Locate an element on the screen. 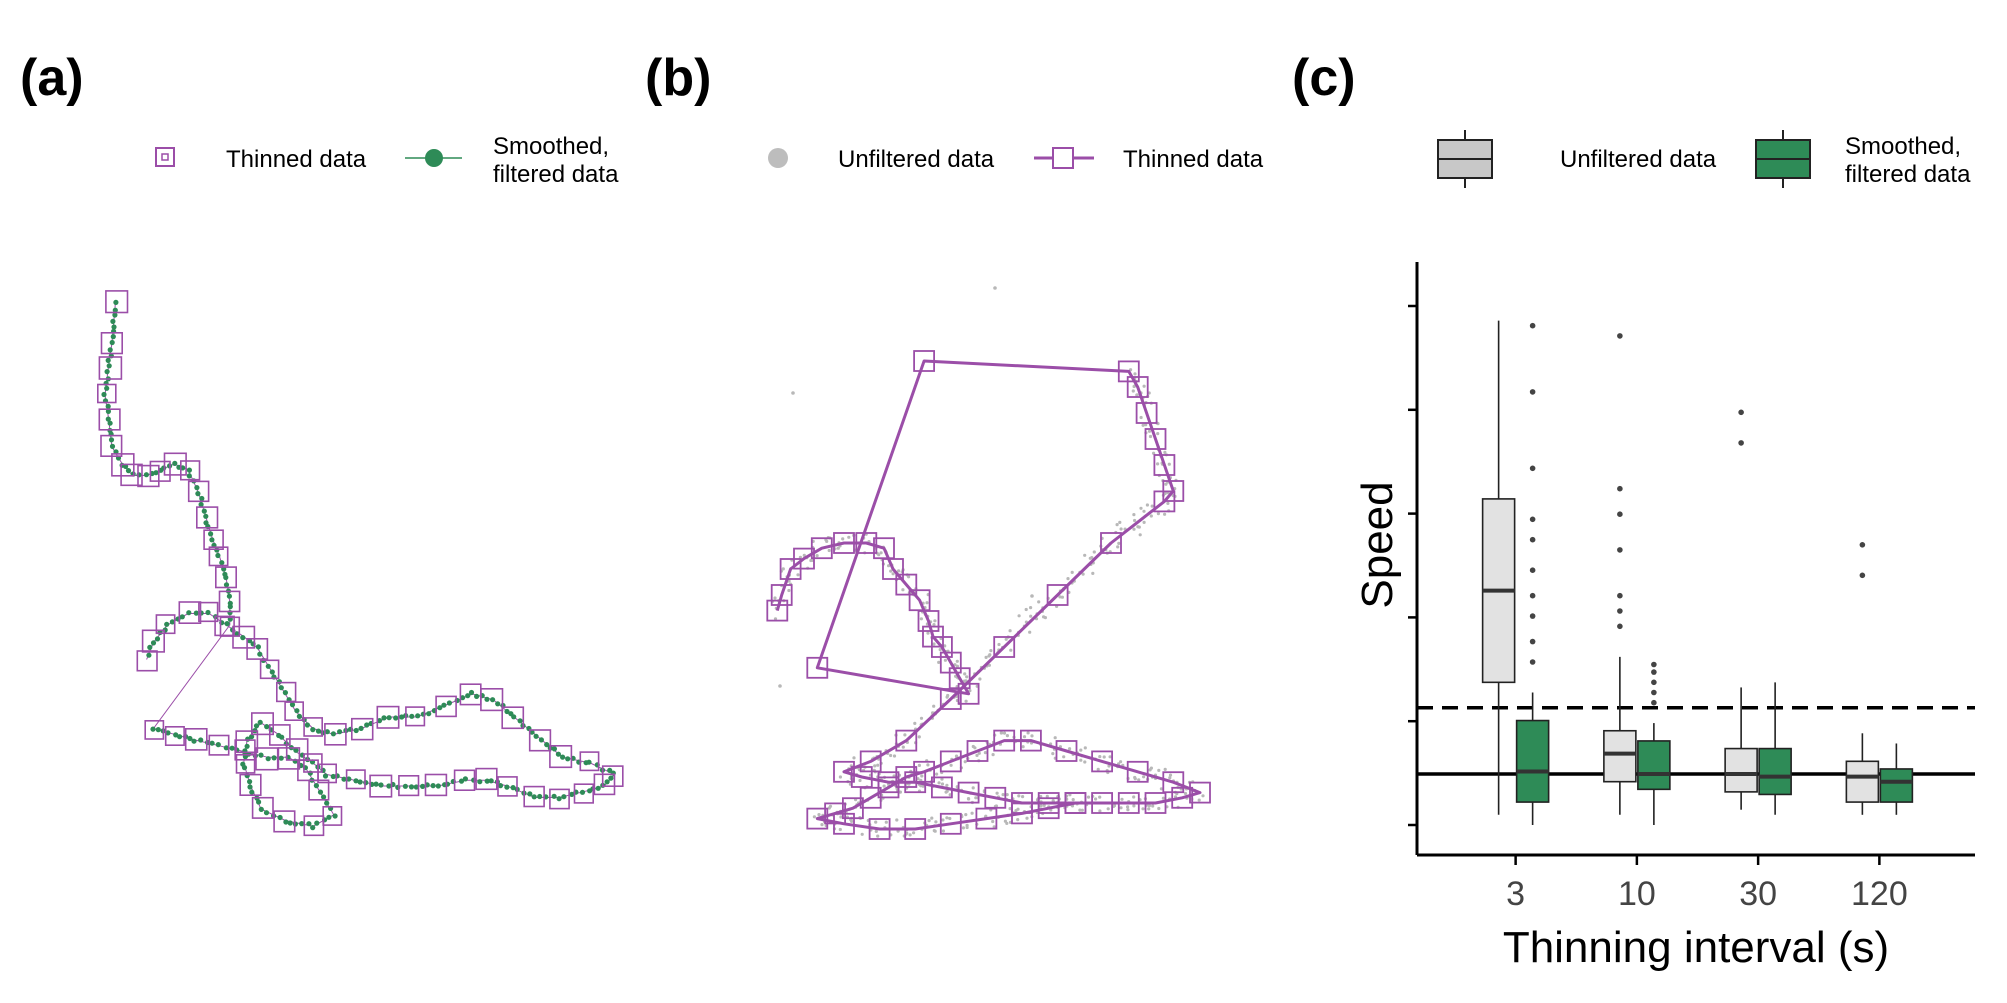 Image resolution: width=2007 pixels, height=1003 pixels. panel-label-b: (b) is located at coordinates (678, 78).